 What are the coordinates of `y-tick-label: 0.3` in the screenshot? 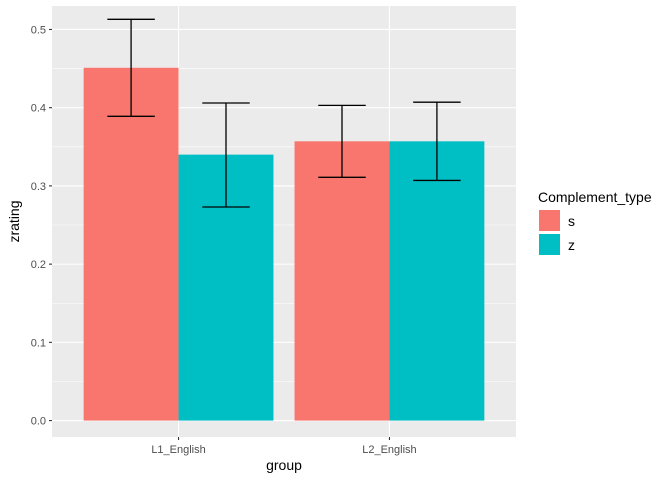 It's located at (38, 187).